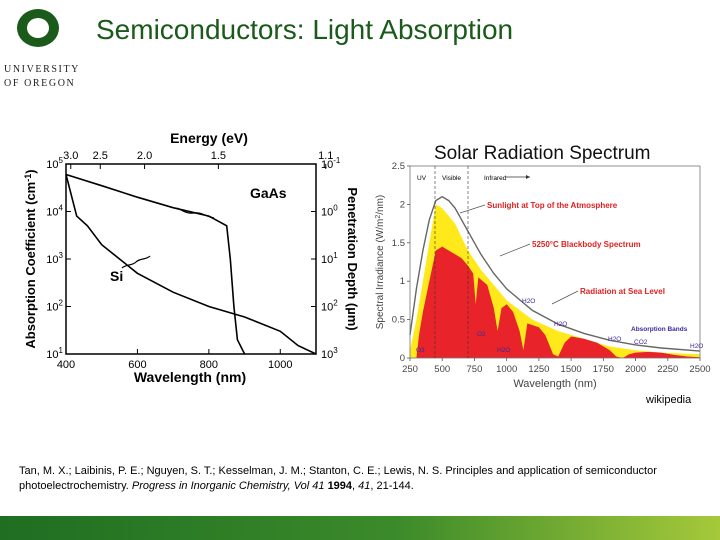  I want to click on series-si-curve, so click(191, 264).